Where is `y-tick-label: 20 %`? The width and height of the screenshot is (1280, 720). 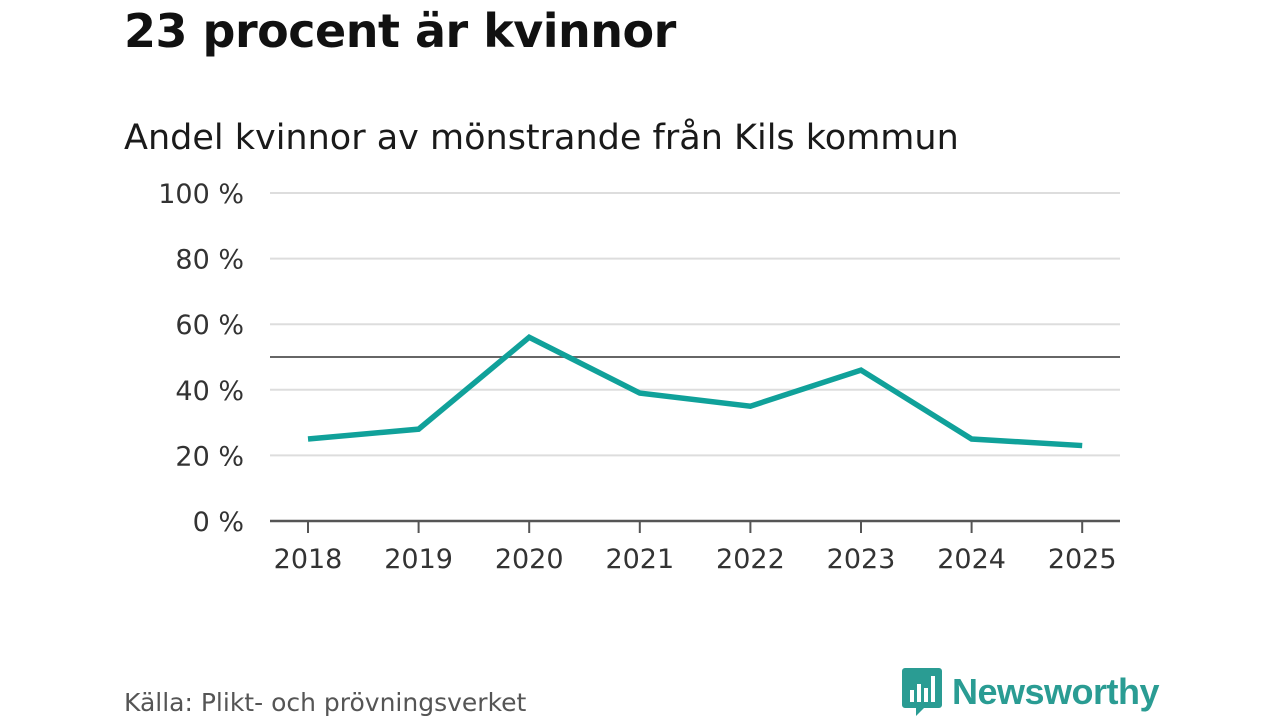 y-tick-label: 20 % is located at coordinates (209, 456).